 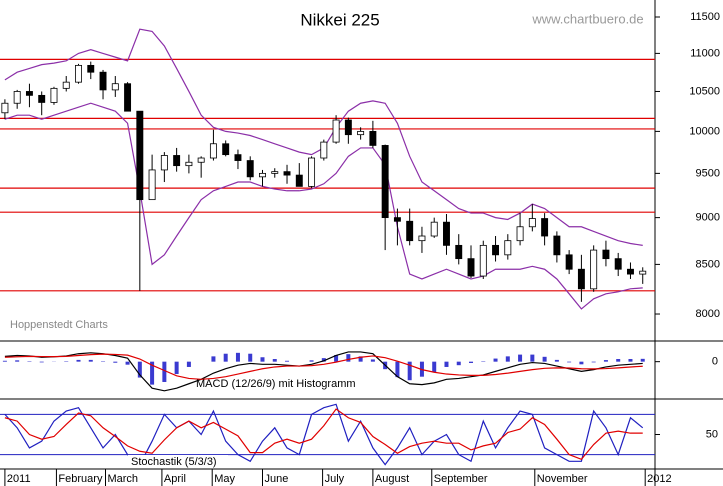 I want to click on y-tick-label: 9500, so click(x=708, y=173).